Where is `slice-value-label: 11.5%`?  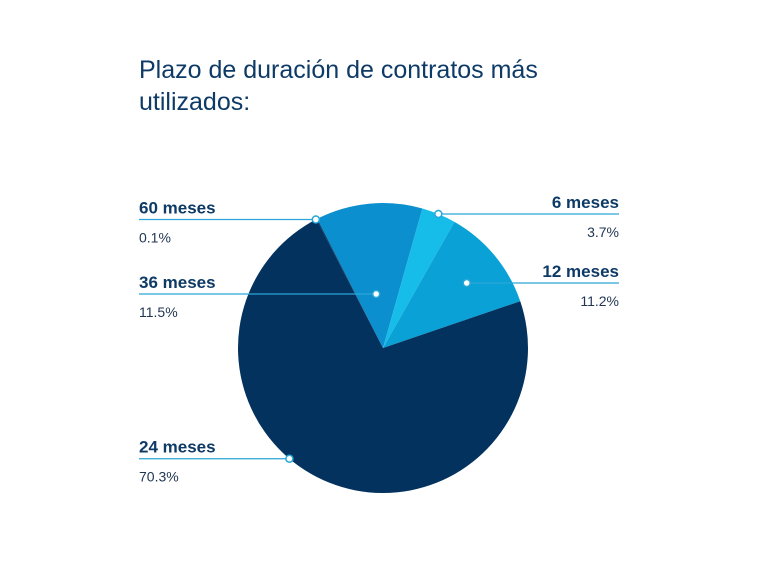 slice-value-label: 11.5% is located at coordinates (158, 312).